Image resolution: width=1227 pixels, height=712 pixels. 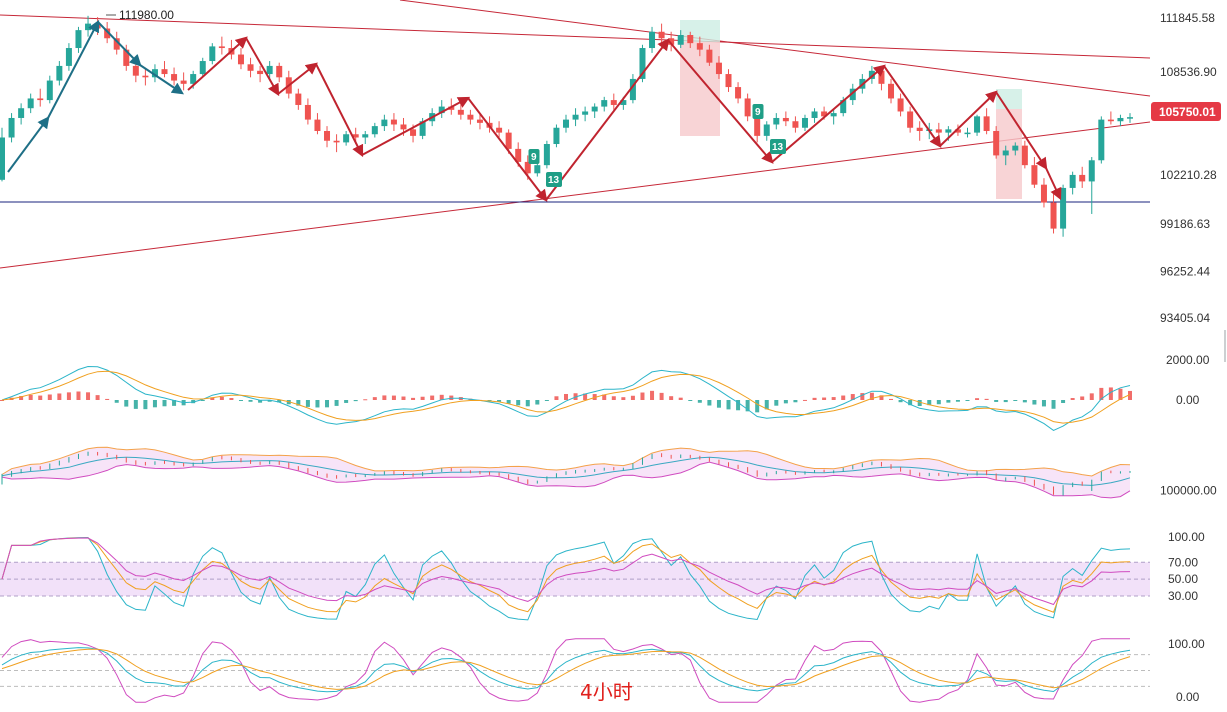 I want to click on sequence-markers: 9 13 9 13, so click(x=657, y=145).